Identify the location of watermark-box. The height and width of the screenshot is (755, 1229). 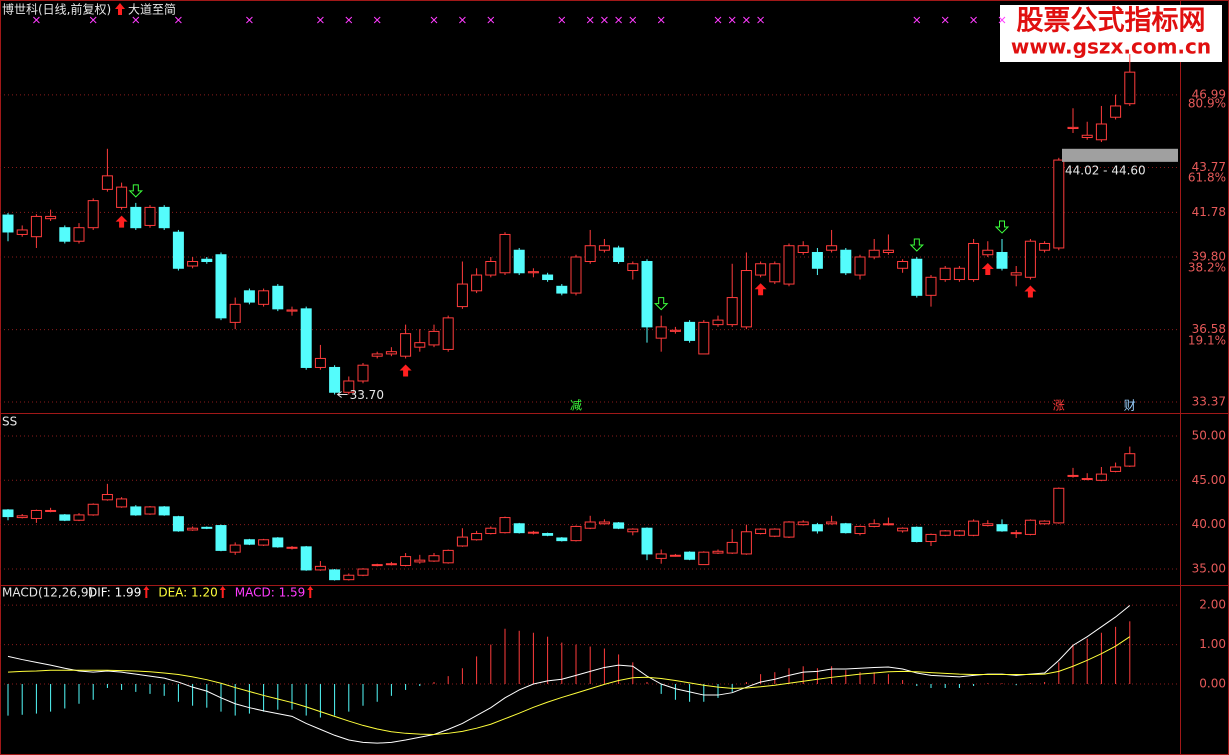
(1111, 33).